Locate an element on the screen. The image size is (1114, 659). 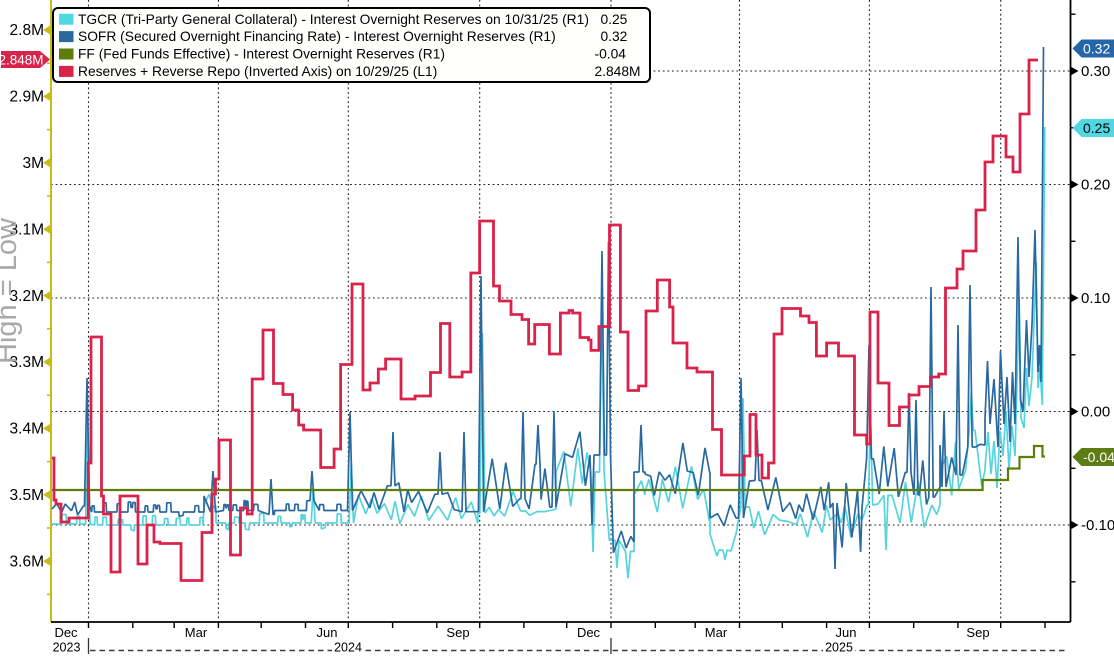
svg-text: High = Low is located at coordinates (11, 290).